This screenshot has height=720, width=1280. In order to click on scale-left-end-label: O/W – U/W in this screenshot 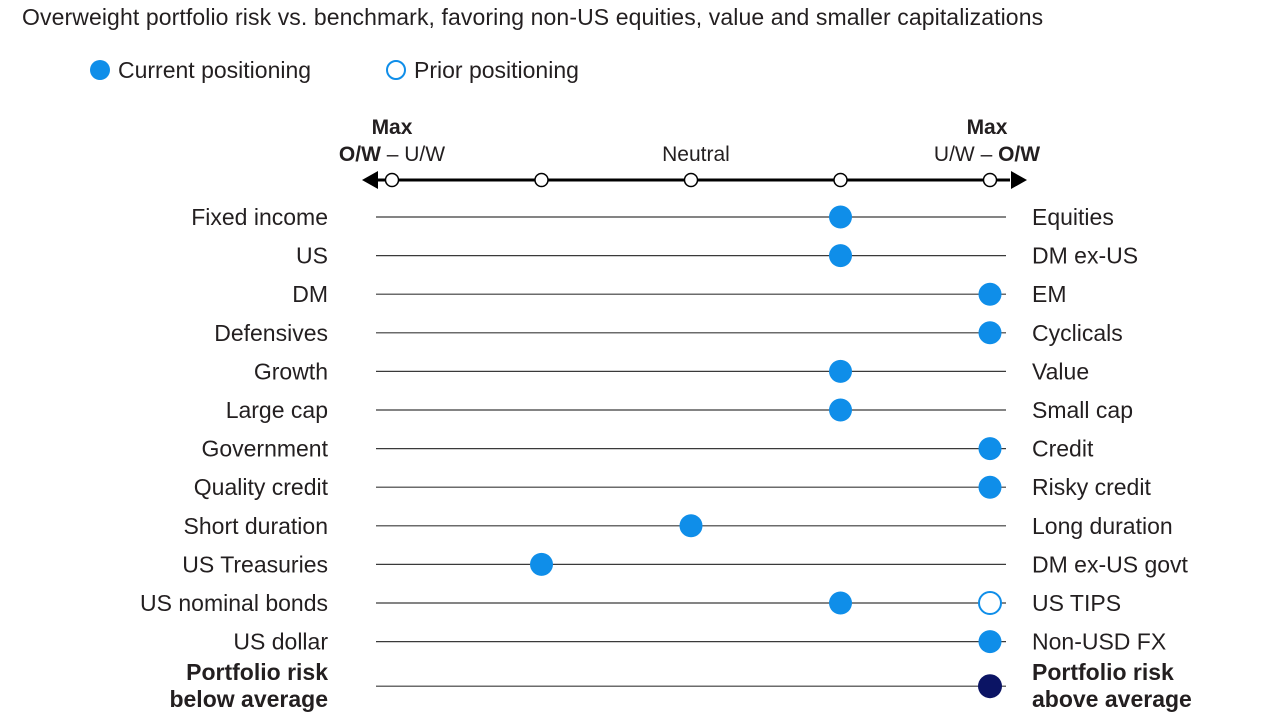, I will do `click(392, 154)`.